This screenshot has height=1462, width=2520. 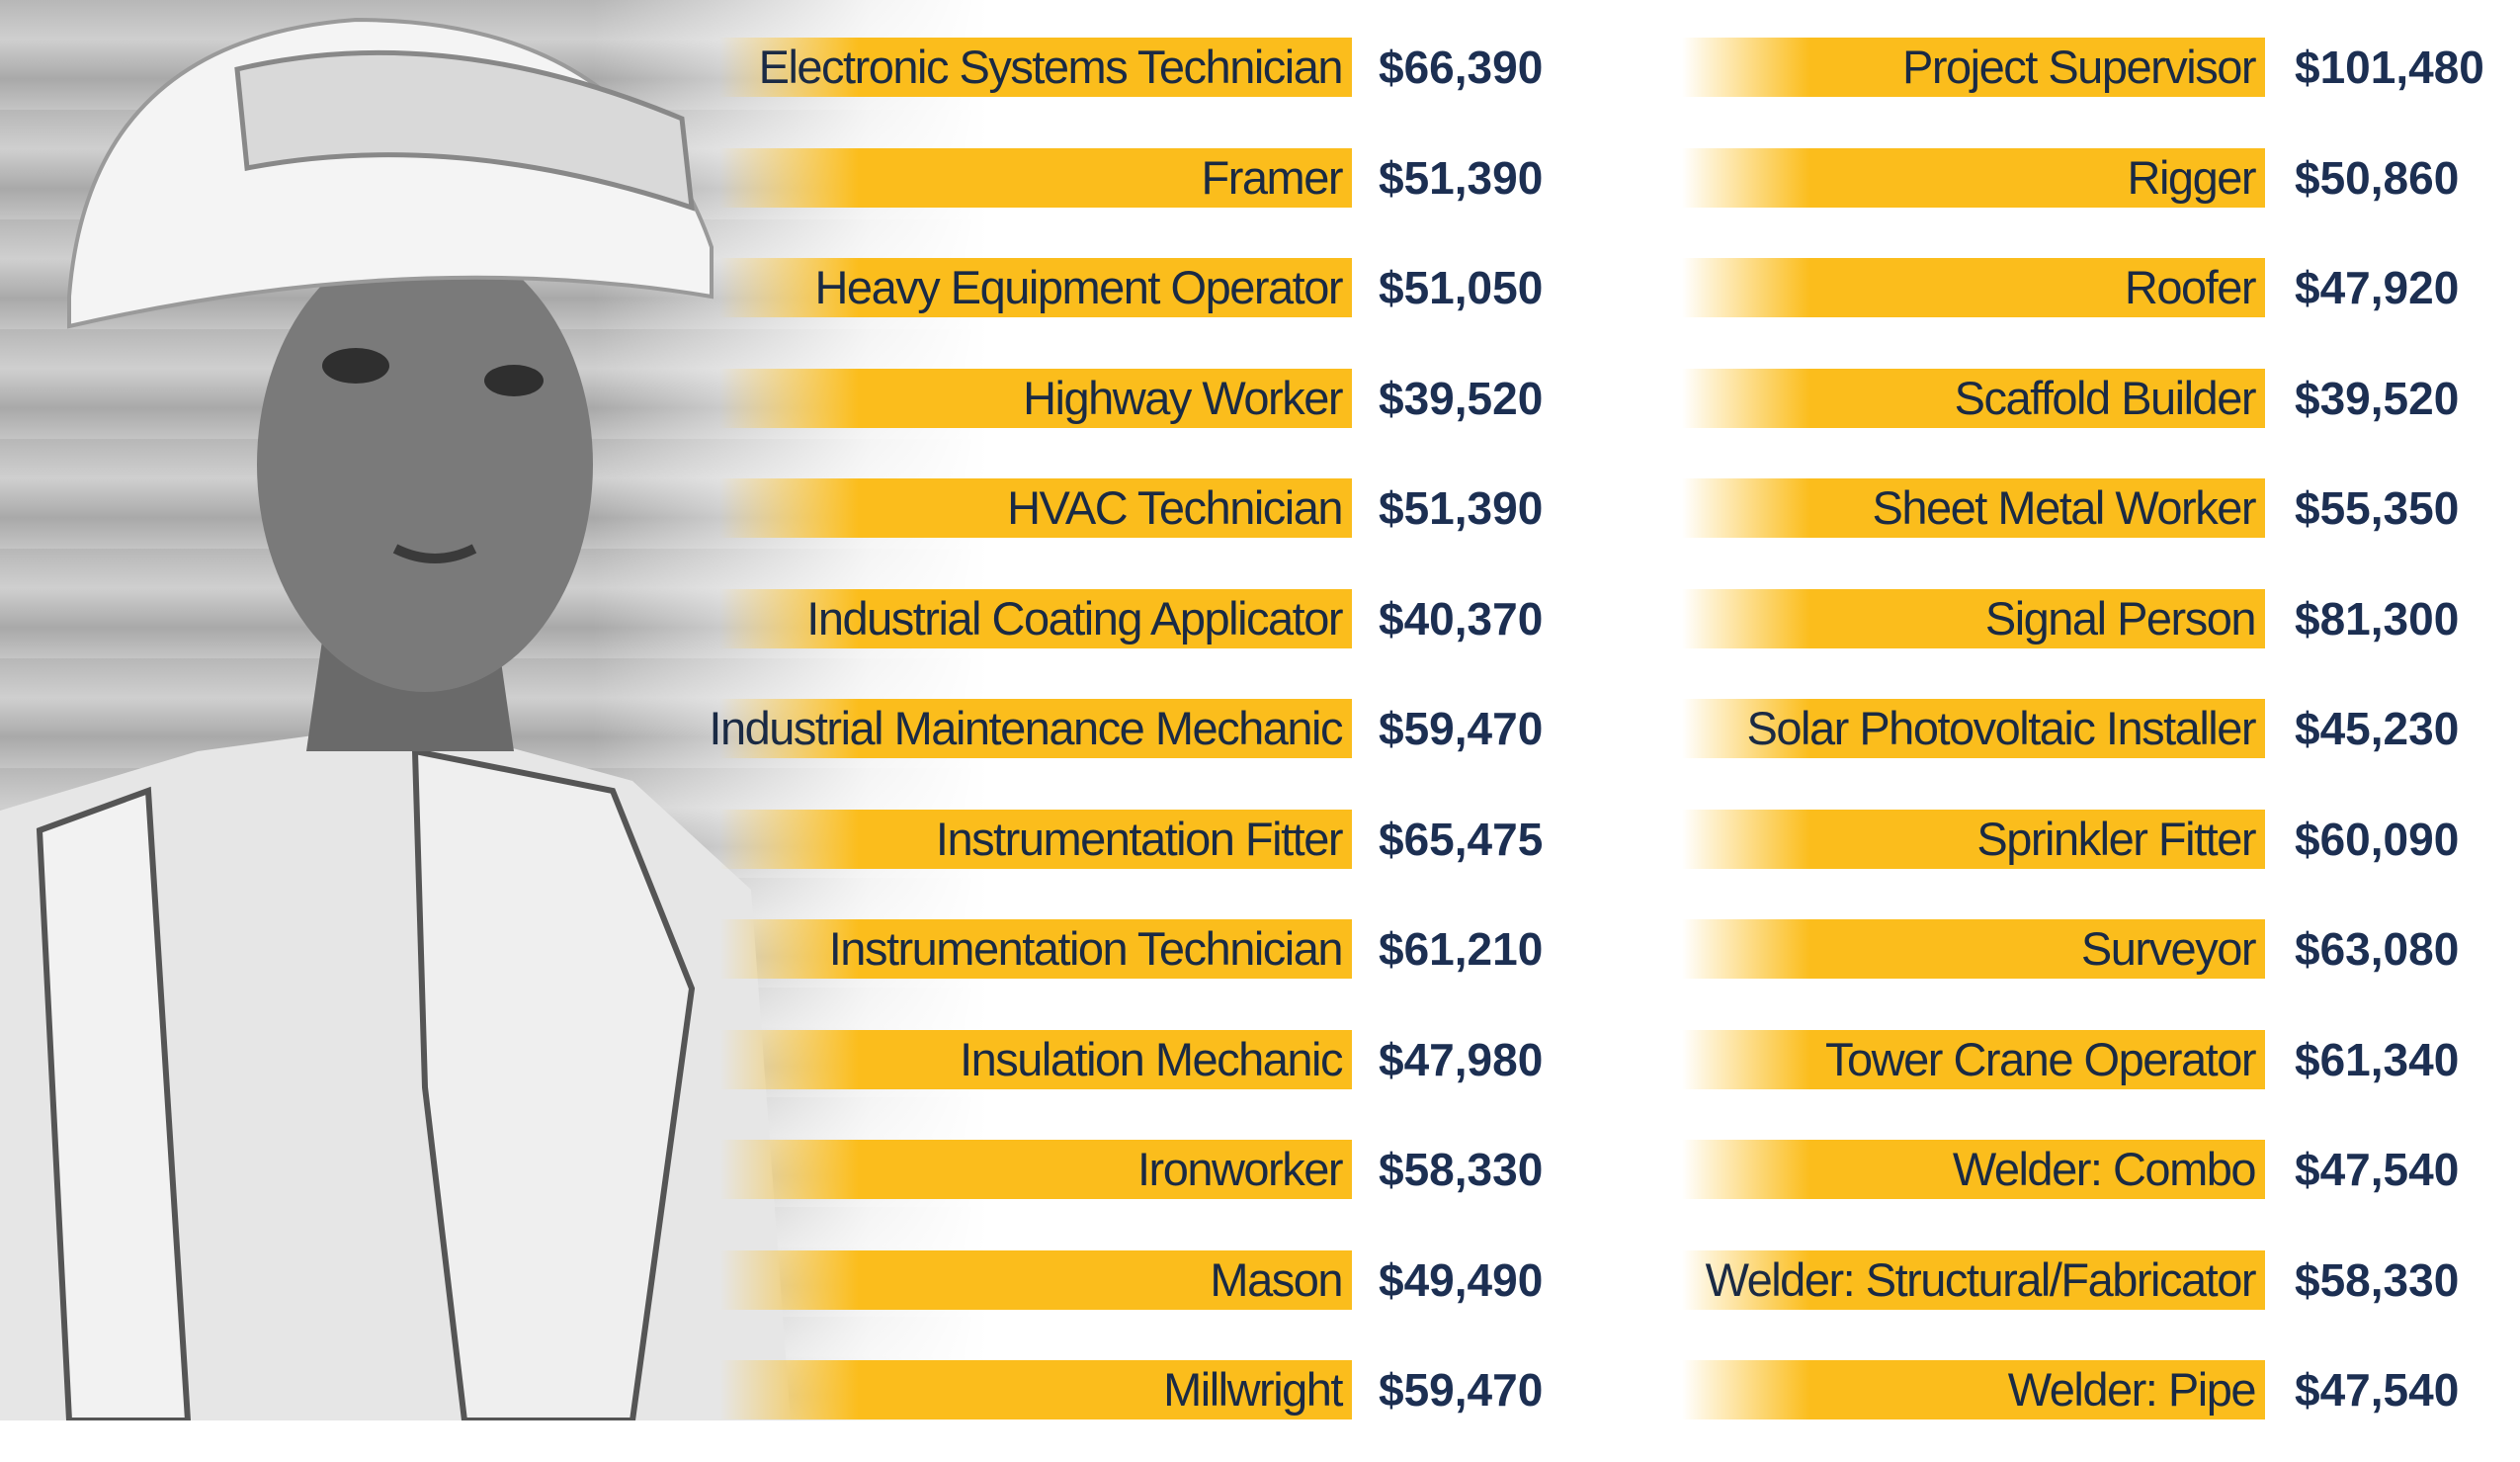 I want to click on salary-row: Industrial Maintenance Mechanic $59,470, so click(x=771, y=746).